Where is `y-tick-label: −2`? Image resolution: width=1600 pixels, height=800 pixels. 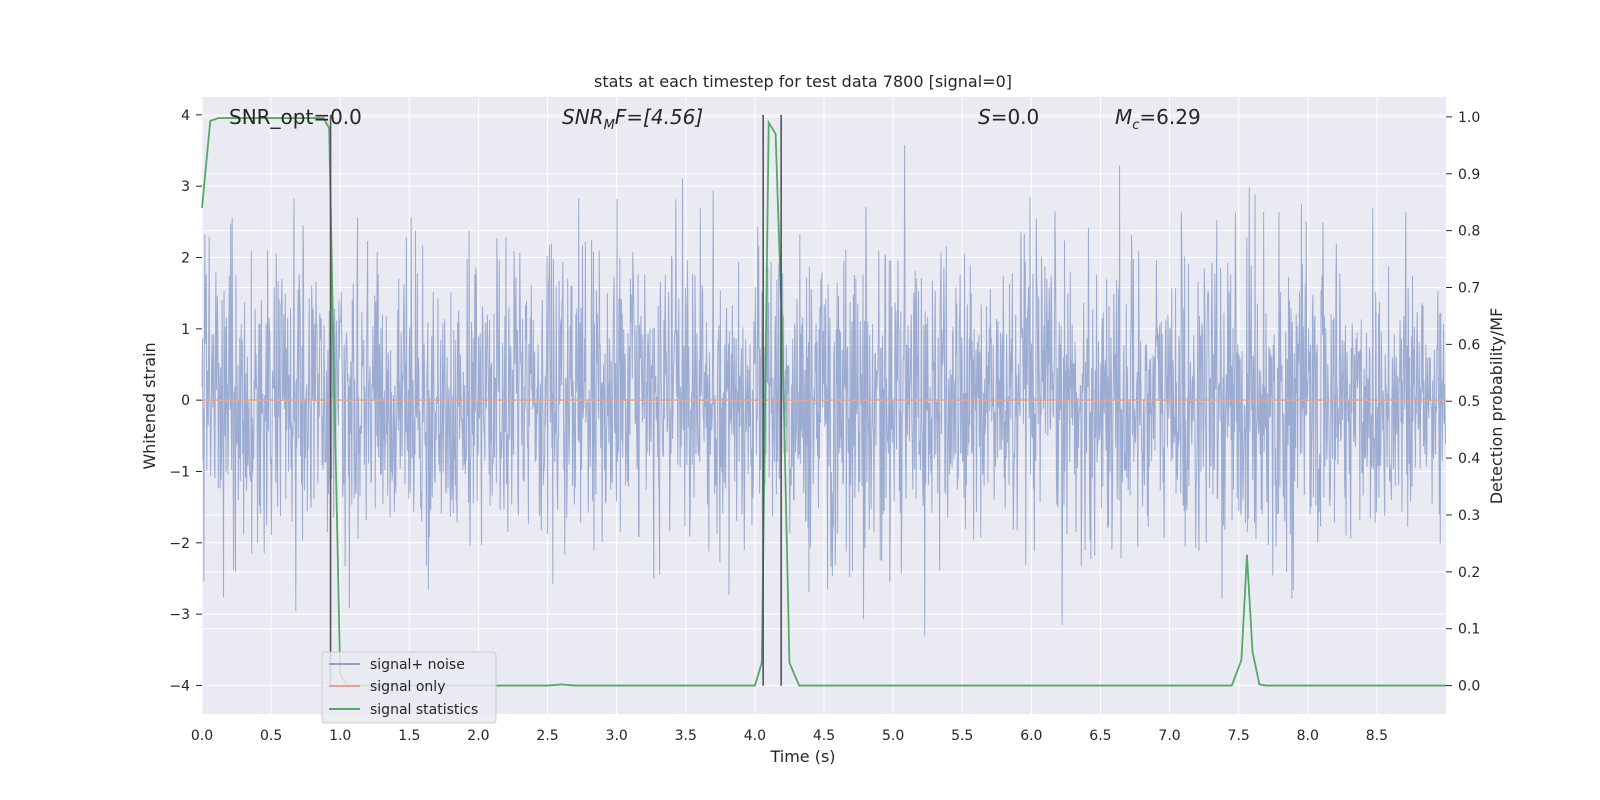
y-tick-label: −2 is located at coordinates (179, 544).